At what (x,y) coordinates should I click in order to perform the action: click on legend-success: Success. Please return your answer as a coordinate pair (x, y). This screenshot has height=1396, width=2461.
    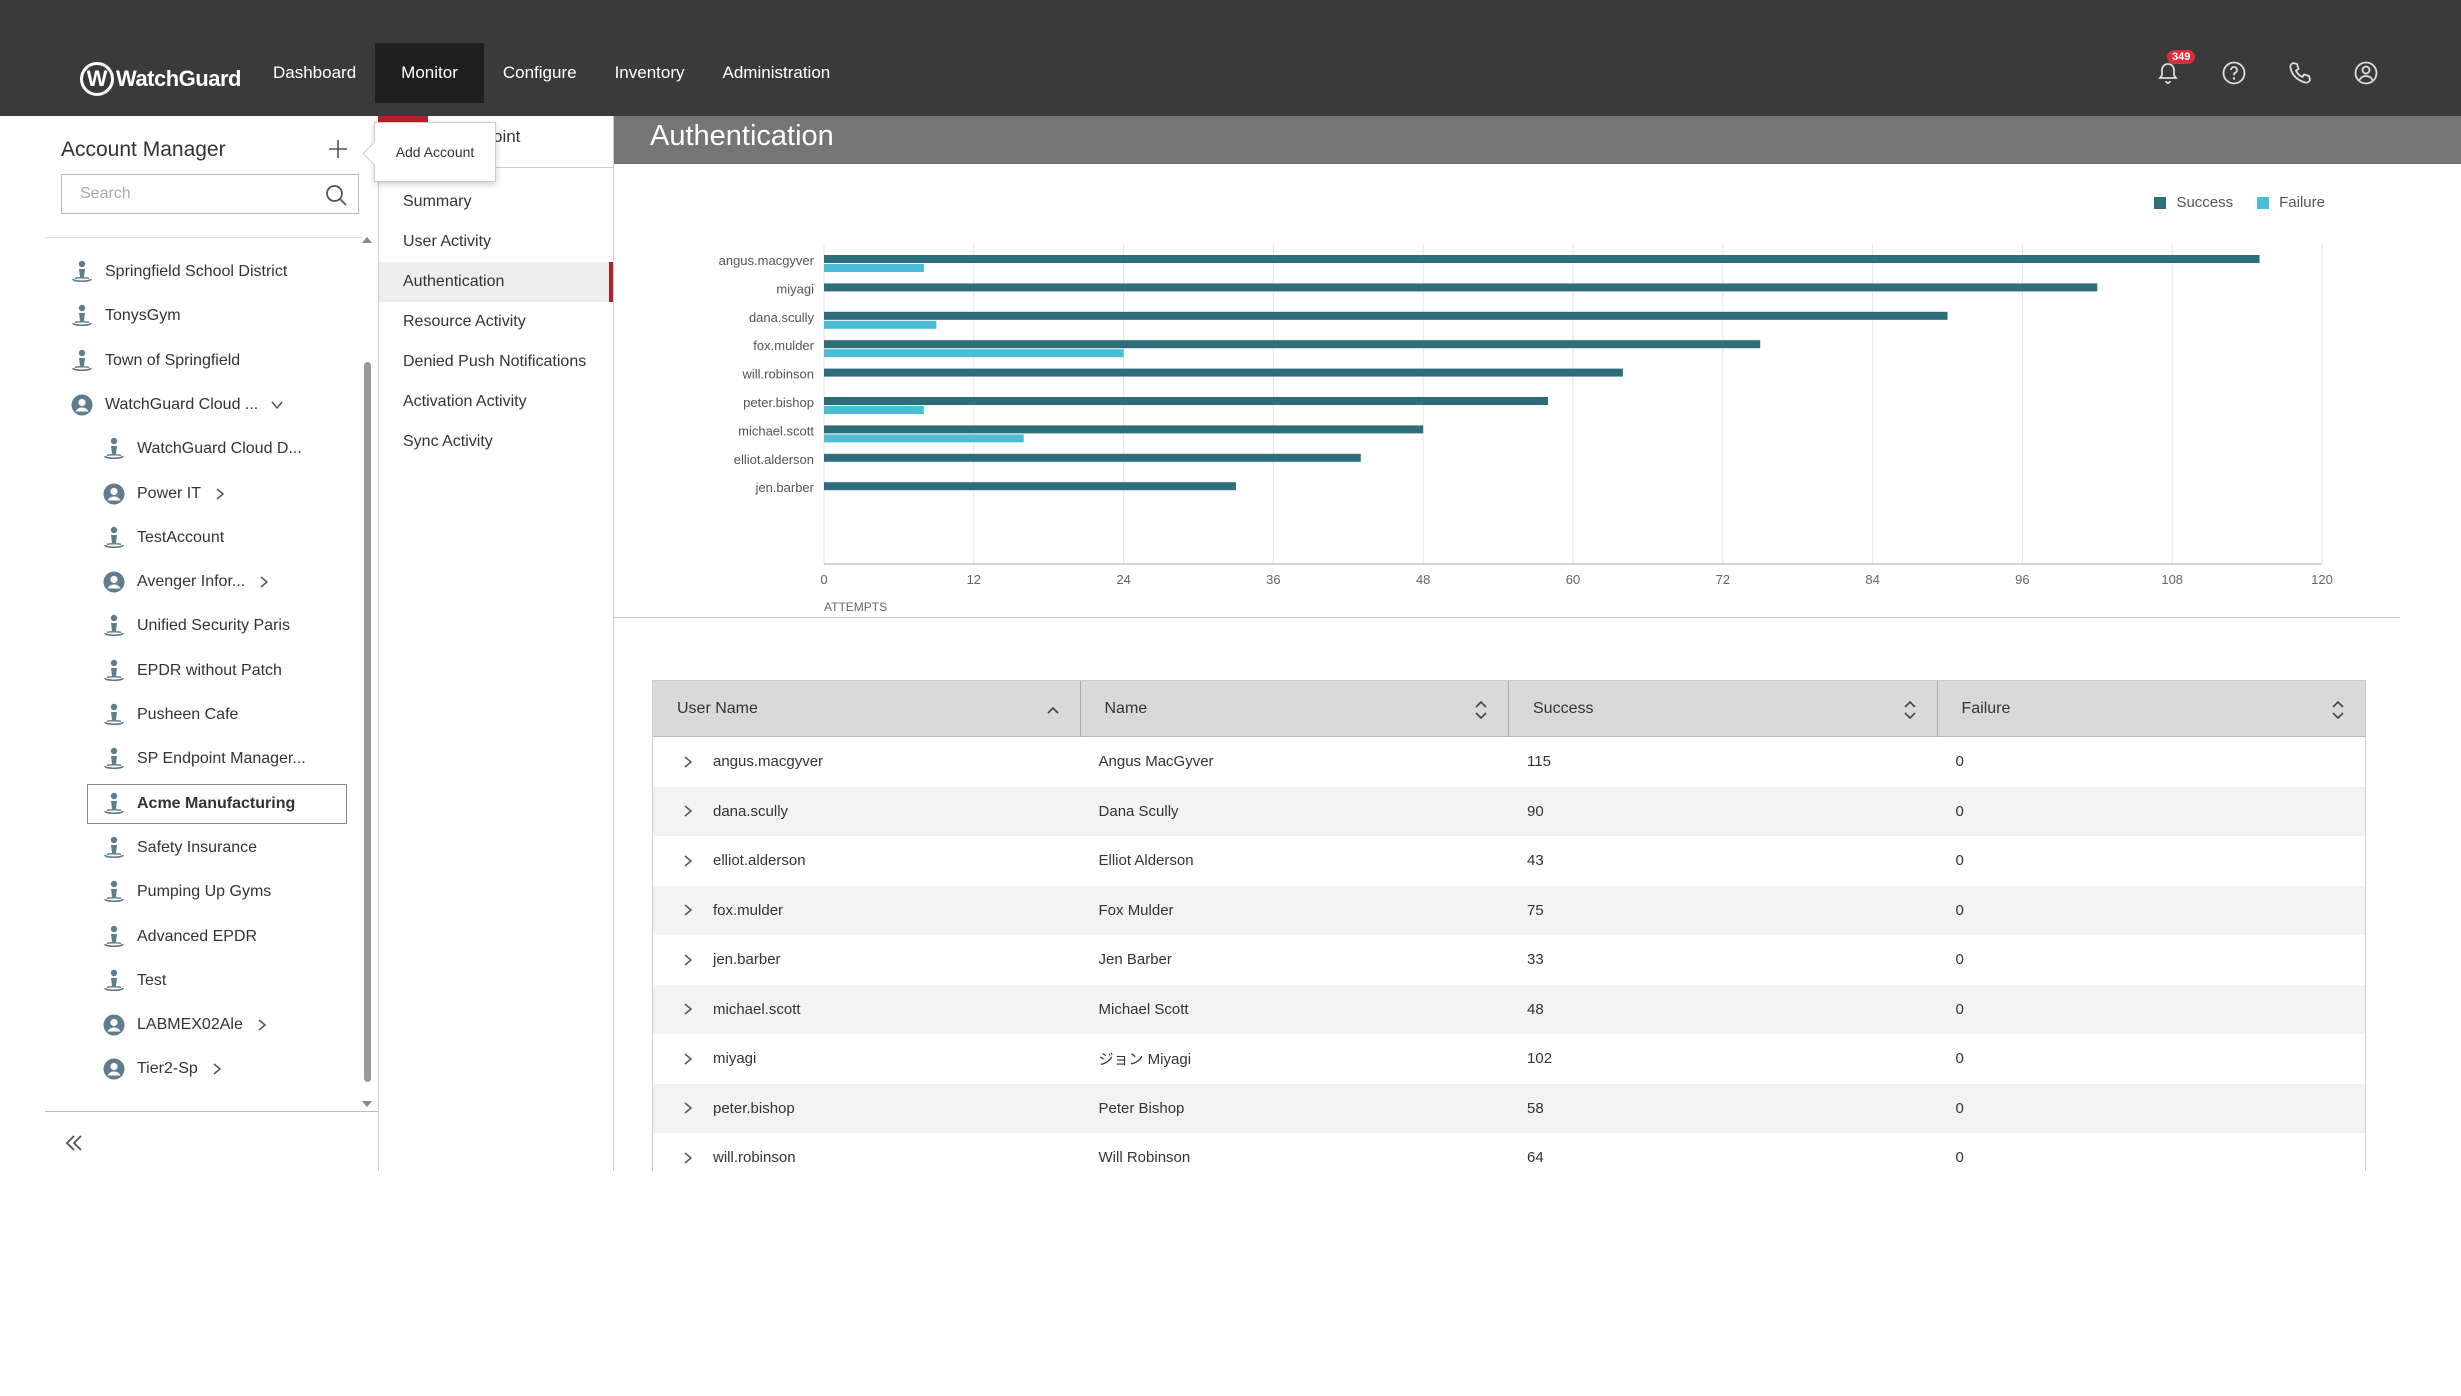
    Looking at the image, I should click on (2193, 202).